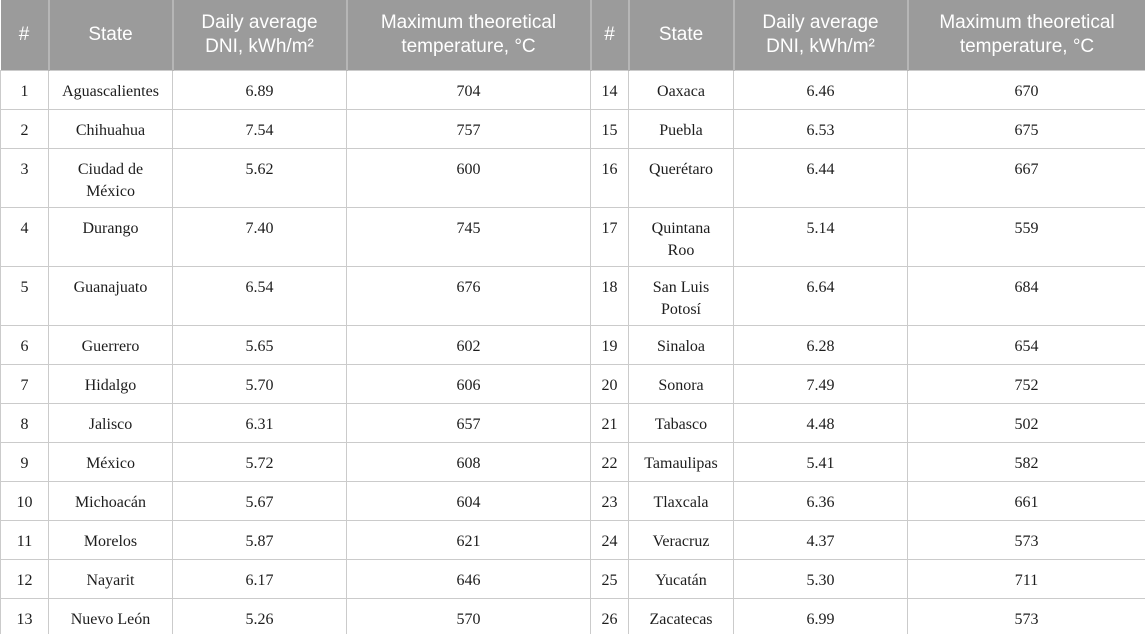 The image size is (1145, 634). Describe the element at coordinates (820, 500) in the screenshot. I see `dni-value-cell: 6.36` at that location.